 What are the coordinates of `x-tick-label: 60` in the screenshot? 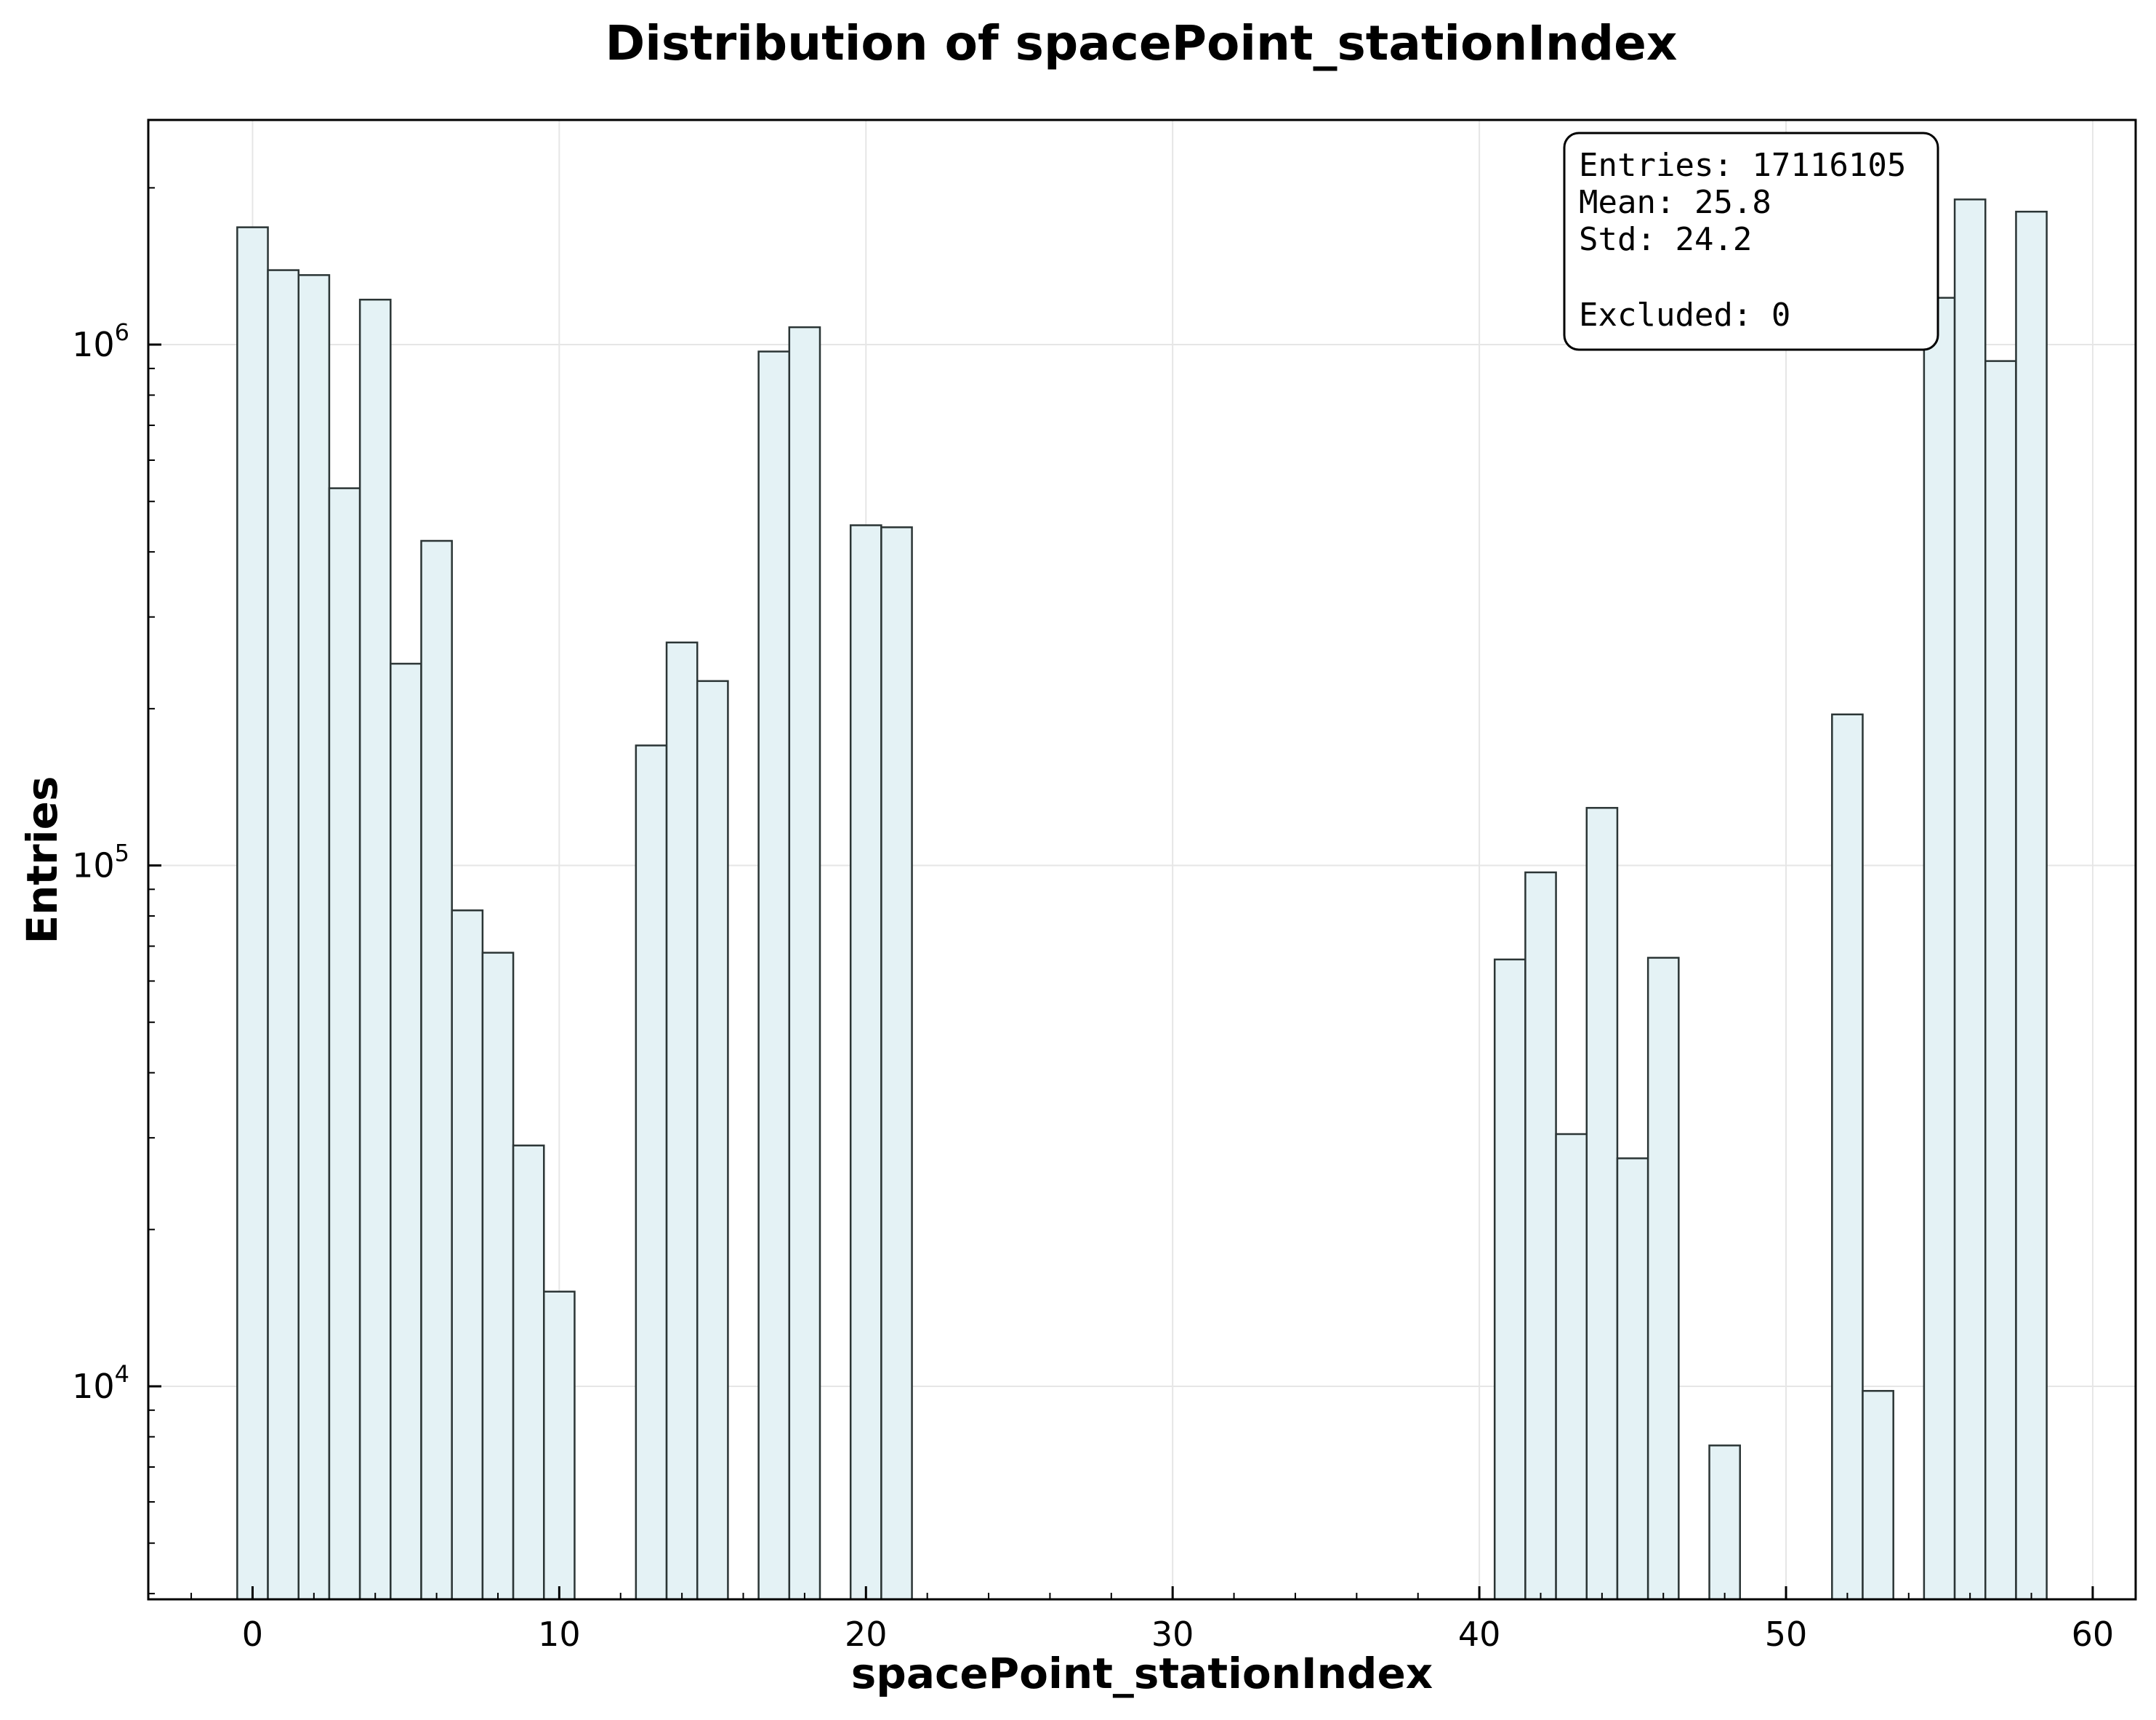 It's located at (2093, 1634).